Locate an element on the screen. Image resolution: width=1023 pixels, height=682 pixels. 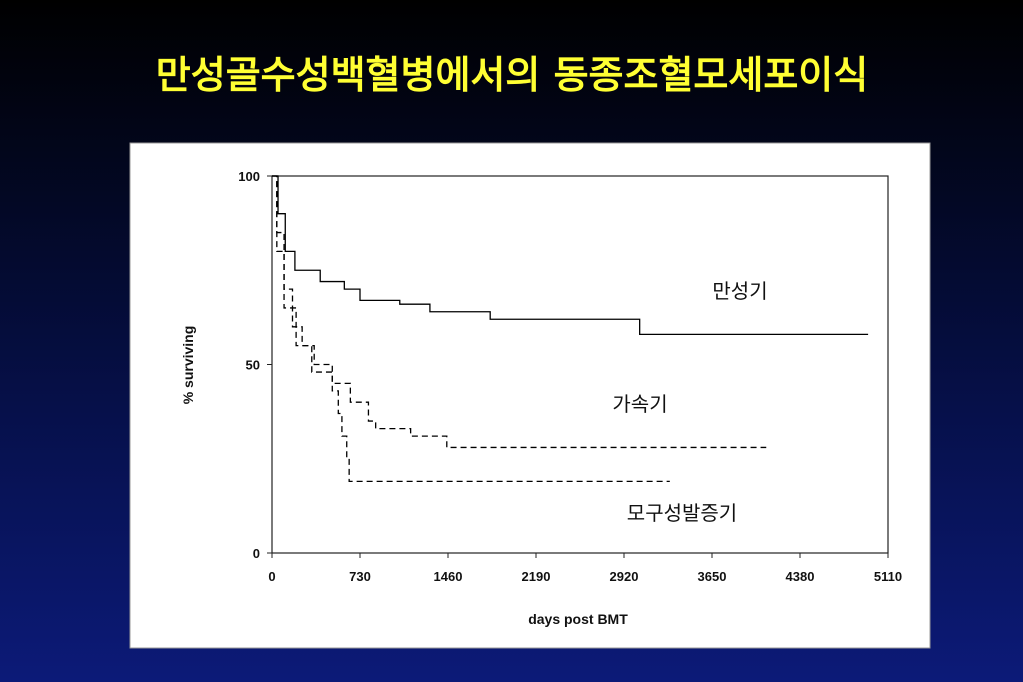
y-tick-label: 0 is located at coordinates (256, 553).